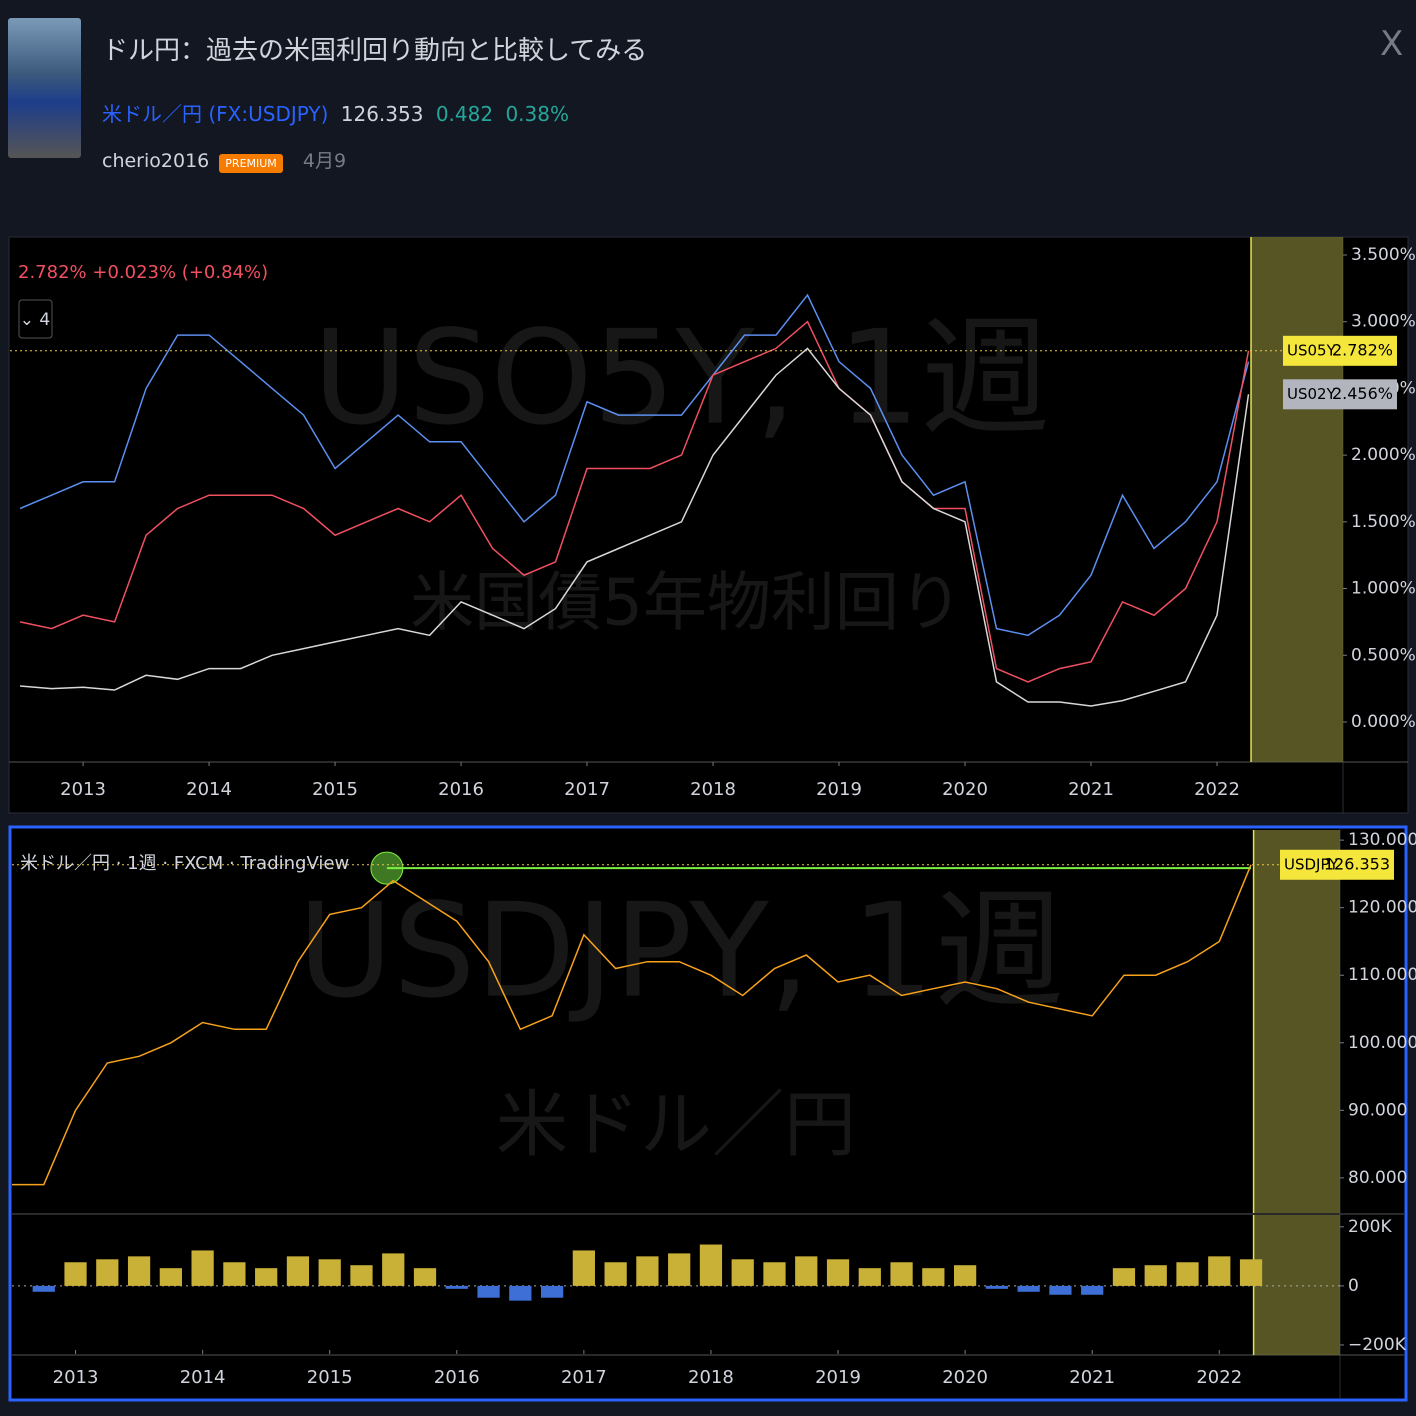 The image size is (1416, 1416). What do you see at coordinates (1353, 1286) in the screenshot?
I see `y-tick-label: 0` at bounding box center [1353, 1286].